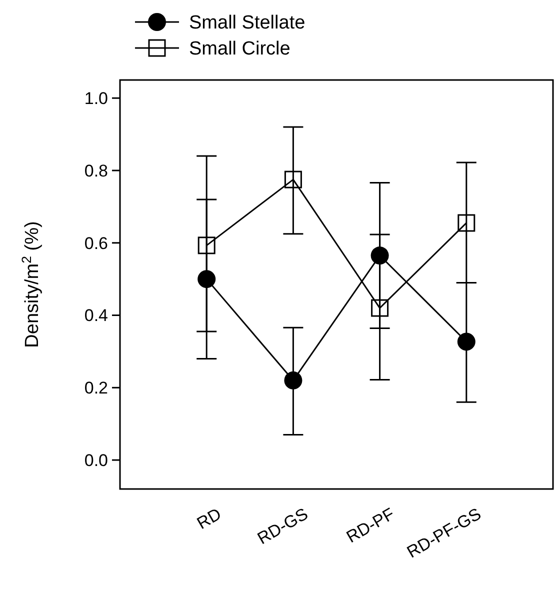 The width and height of the screenshot is (557, 603). Describe the element at coordinates (239, 49) in the screenshot. I see `legend-label: Small Circle` at that location.